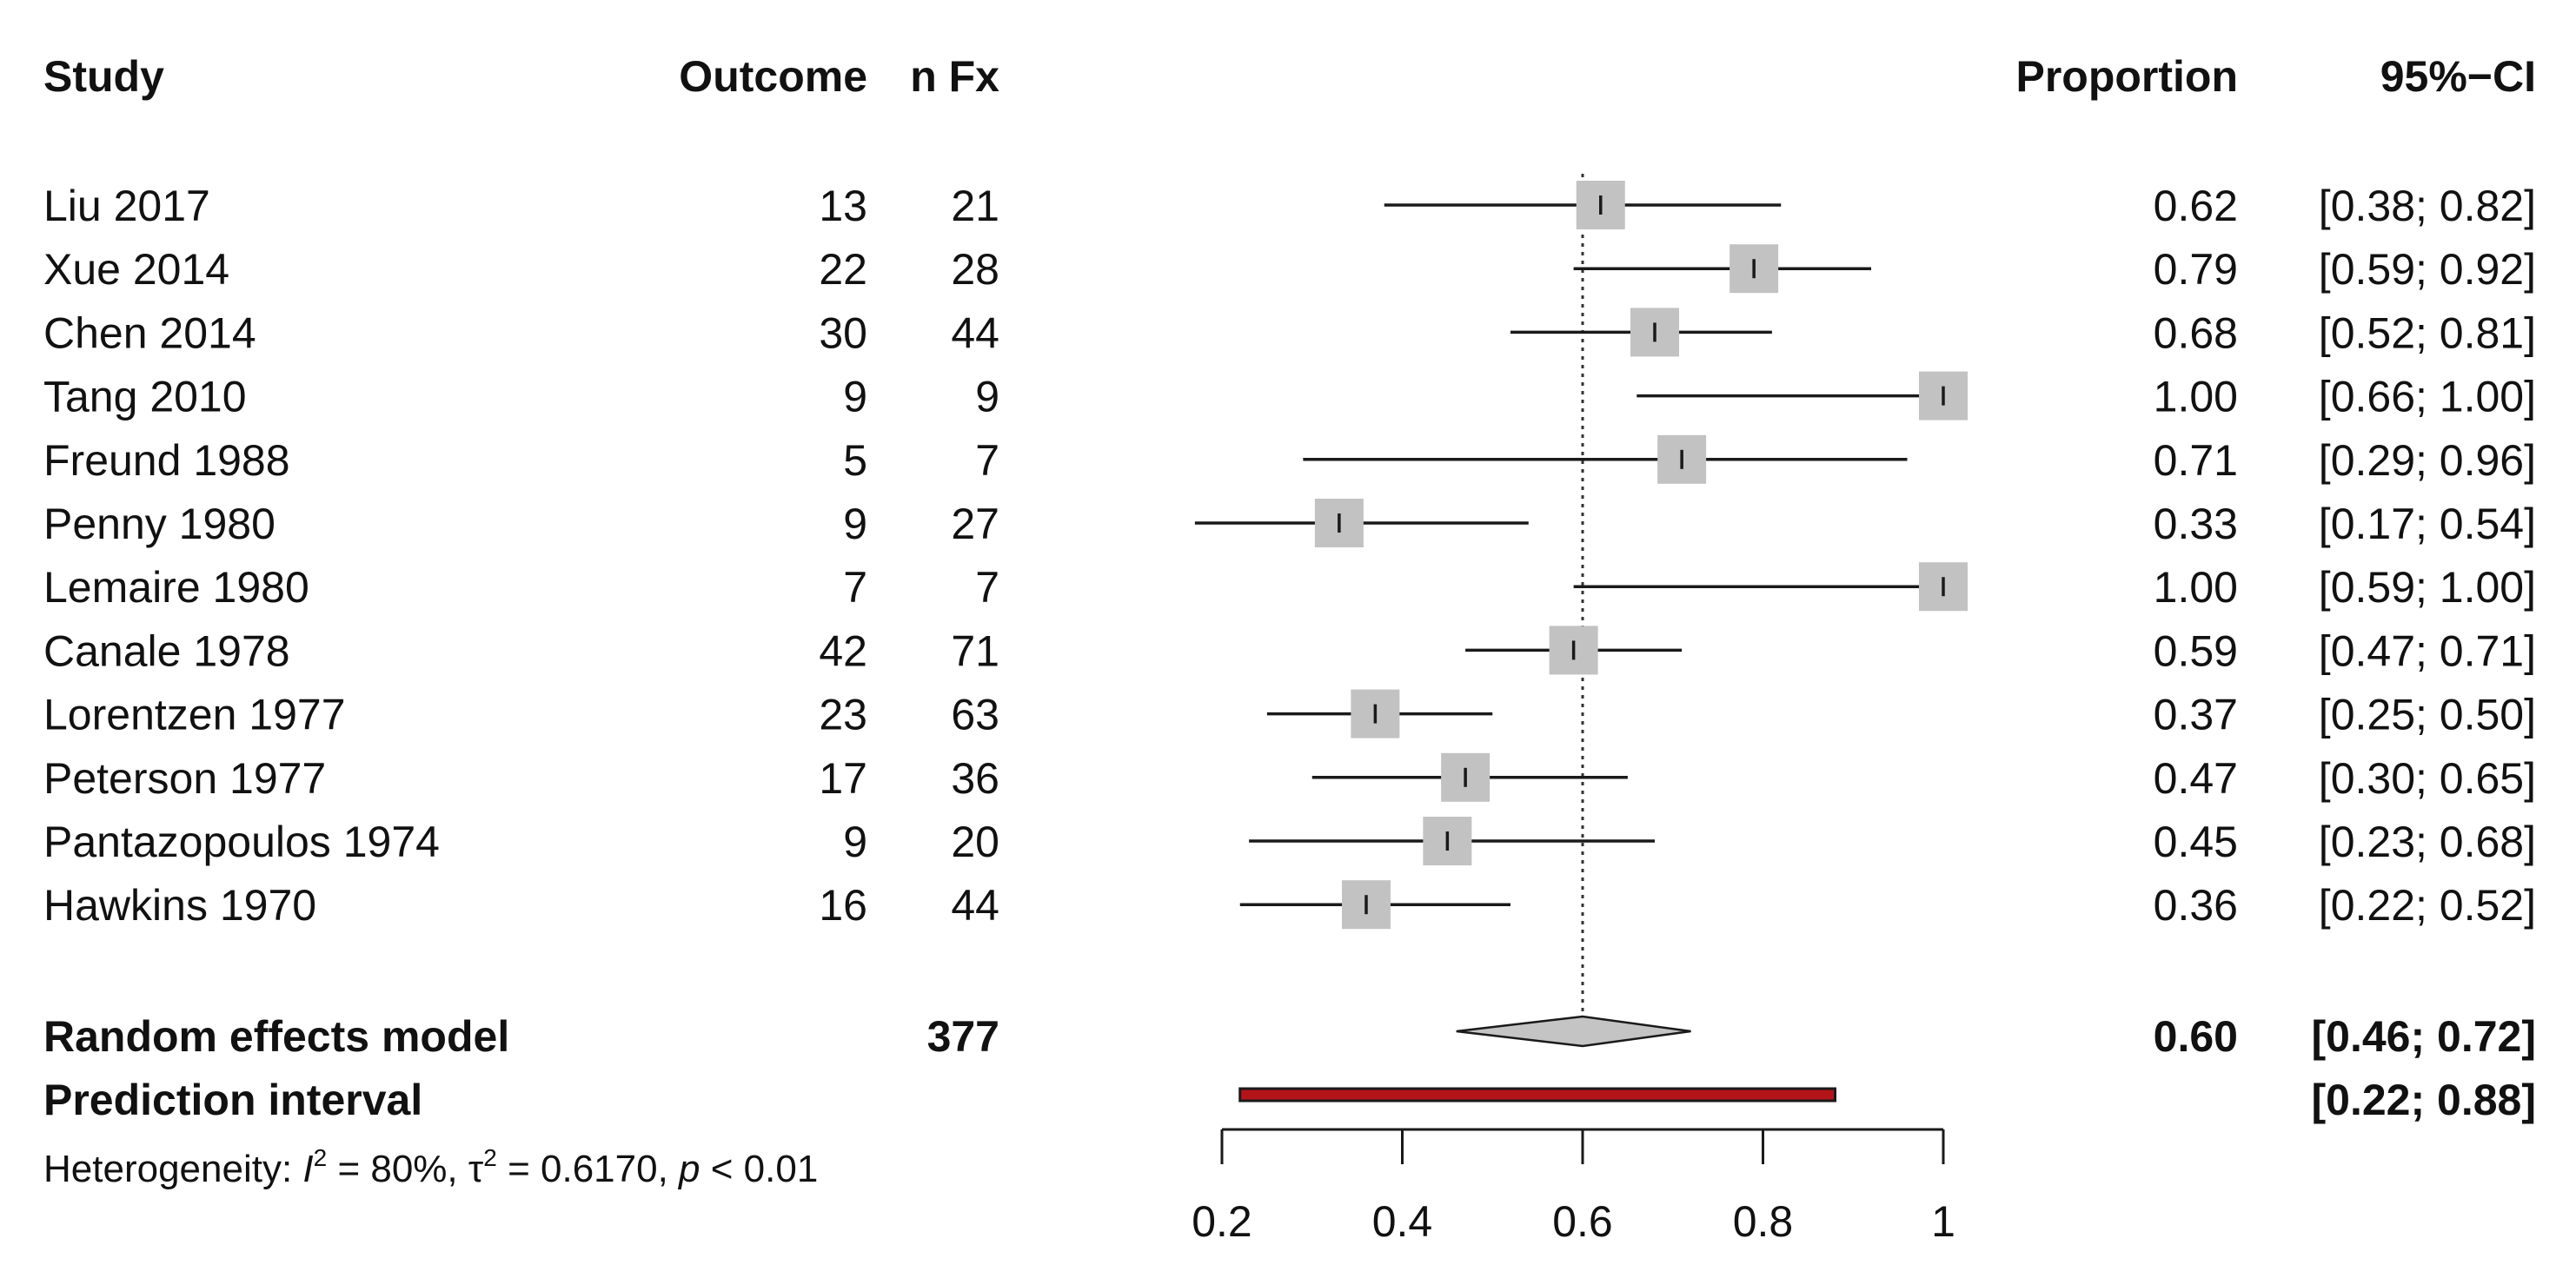 The height and width of the screenshot is (1265, 2576). I want to click on prediction-interval-bar, so click(1537, 1095).